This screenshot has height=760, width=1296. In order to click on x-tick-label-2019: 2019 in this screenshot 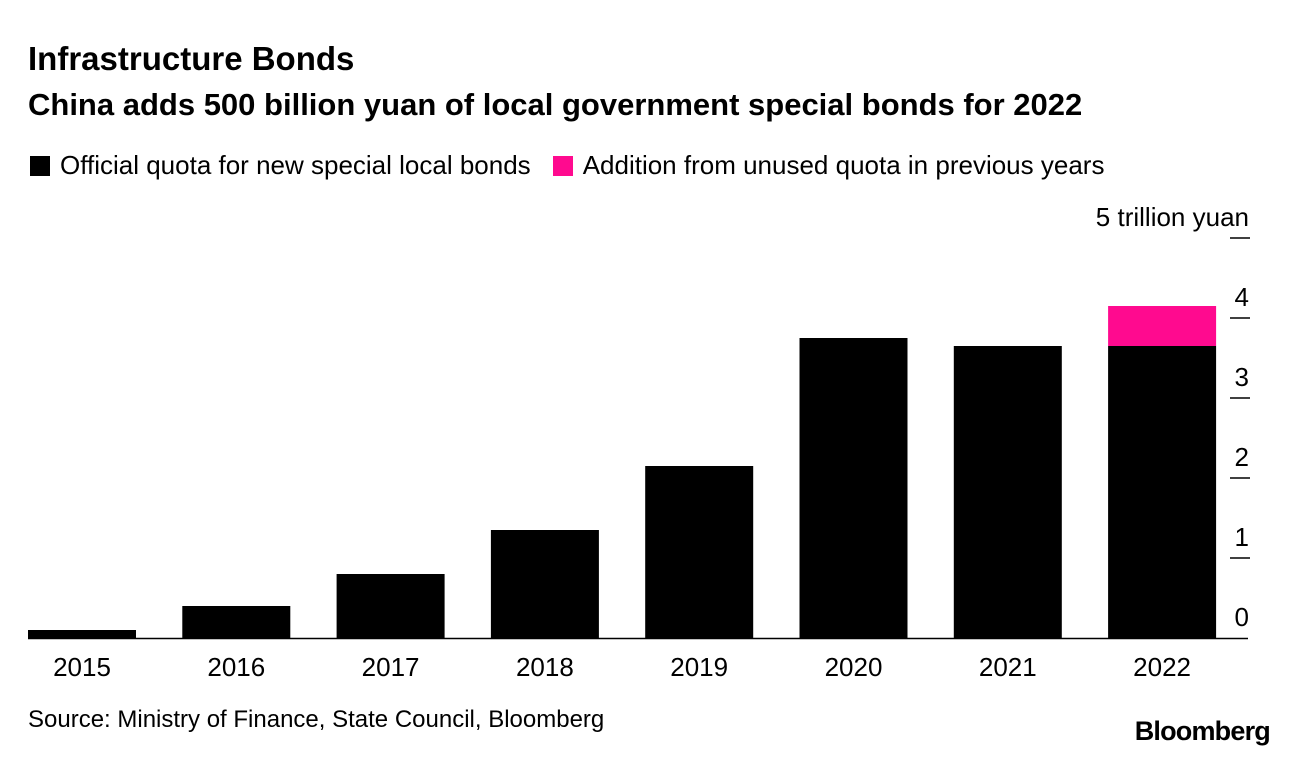, I will do `click(699, 667)`.